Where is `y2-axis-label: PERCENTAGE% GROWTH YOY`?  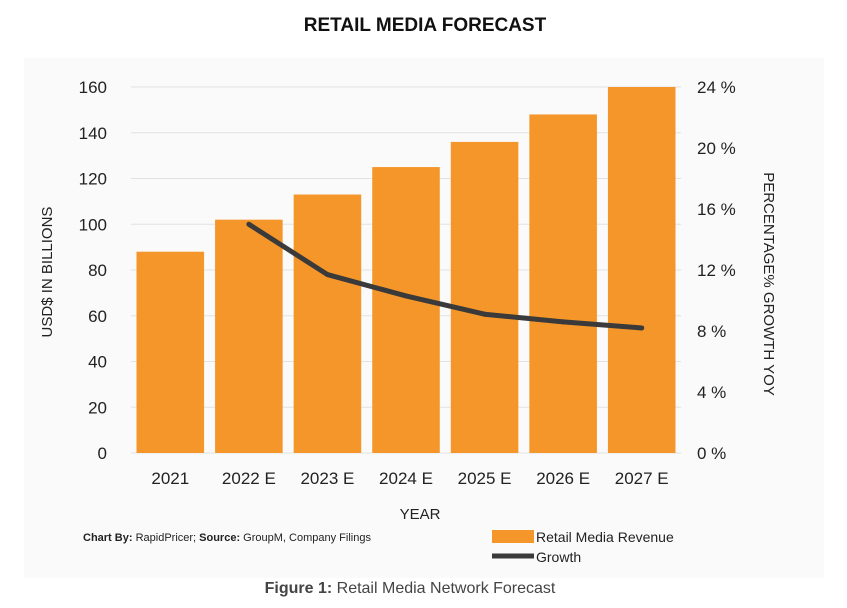 y2-axis-label: PERCENTAGE% GROWTH YOY is located at coordinates (768, 284).